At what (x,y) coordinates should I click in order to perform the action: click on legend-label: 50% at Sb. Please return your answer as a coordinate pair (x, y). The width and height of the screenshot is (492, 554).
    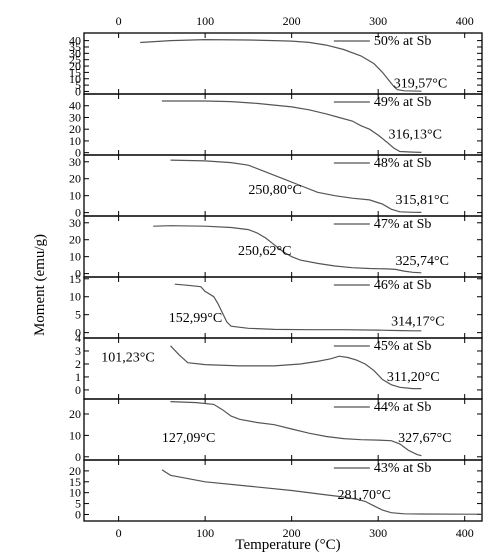
    Looking at the image, I should click on (403, 41).